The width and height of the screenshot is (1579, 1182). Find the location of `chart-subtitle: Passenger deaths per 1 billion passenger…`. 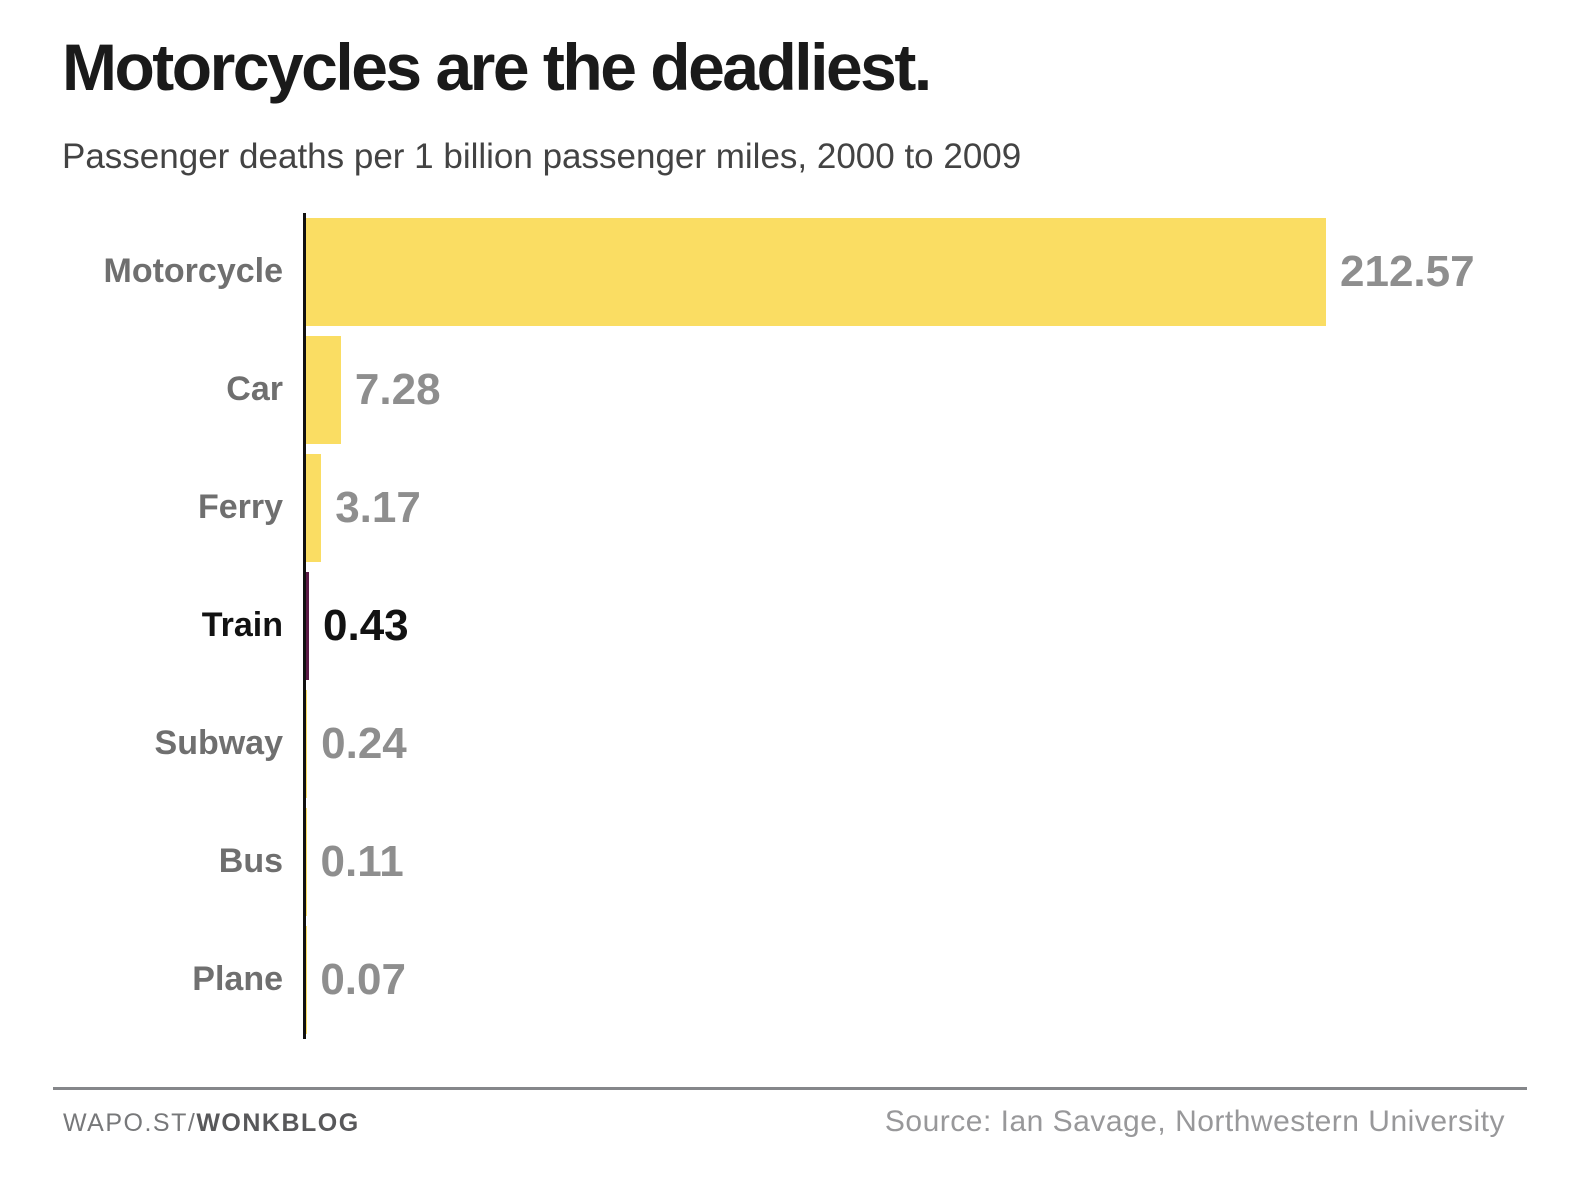

chart-subtitle: Passenger deaths per 1 billion passenger… is located at coordinates (542, 156).